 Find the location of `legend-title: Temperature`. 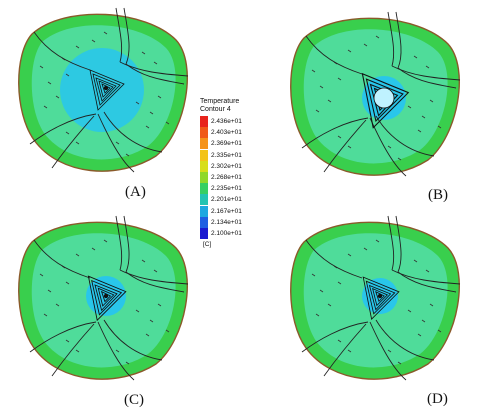

legend-title: Temperature is located at coordinates (220, 101).